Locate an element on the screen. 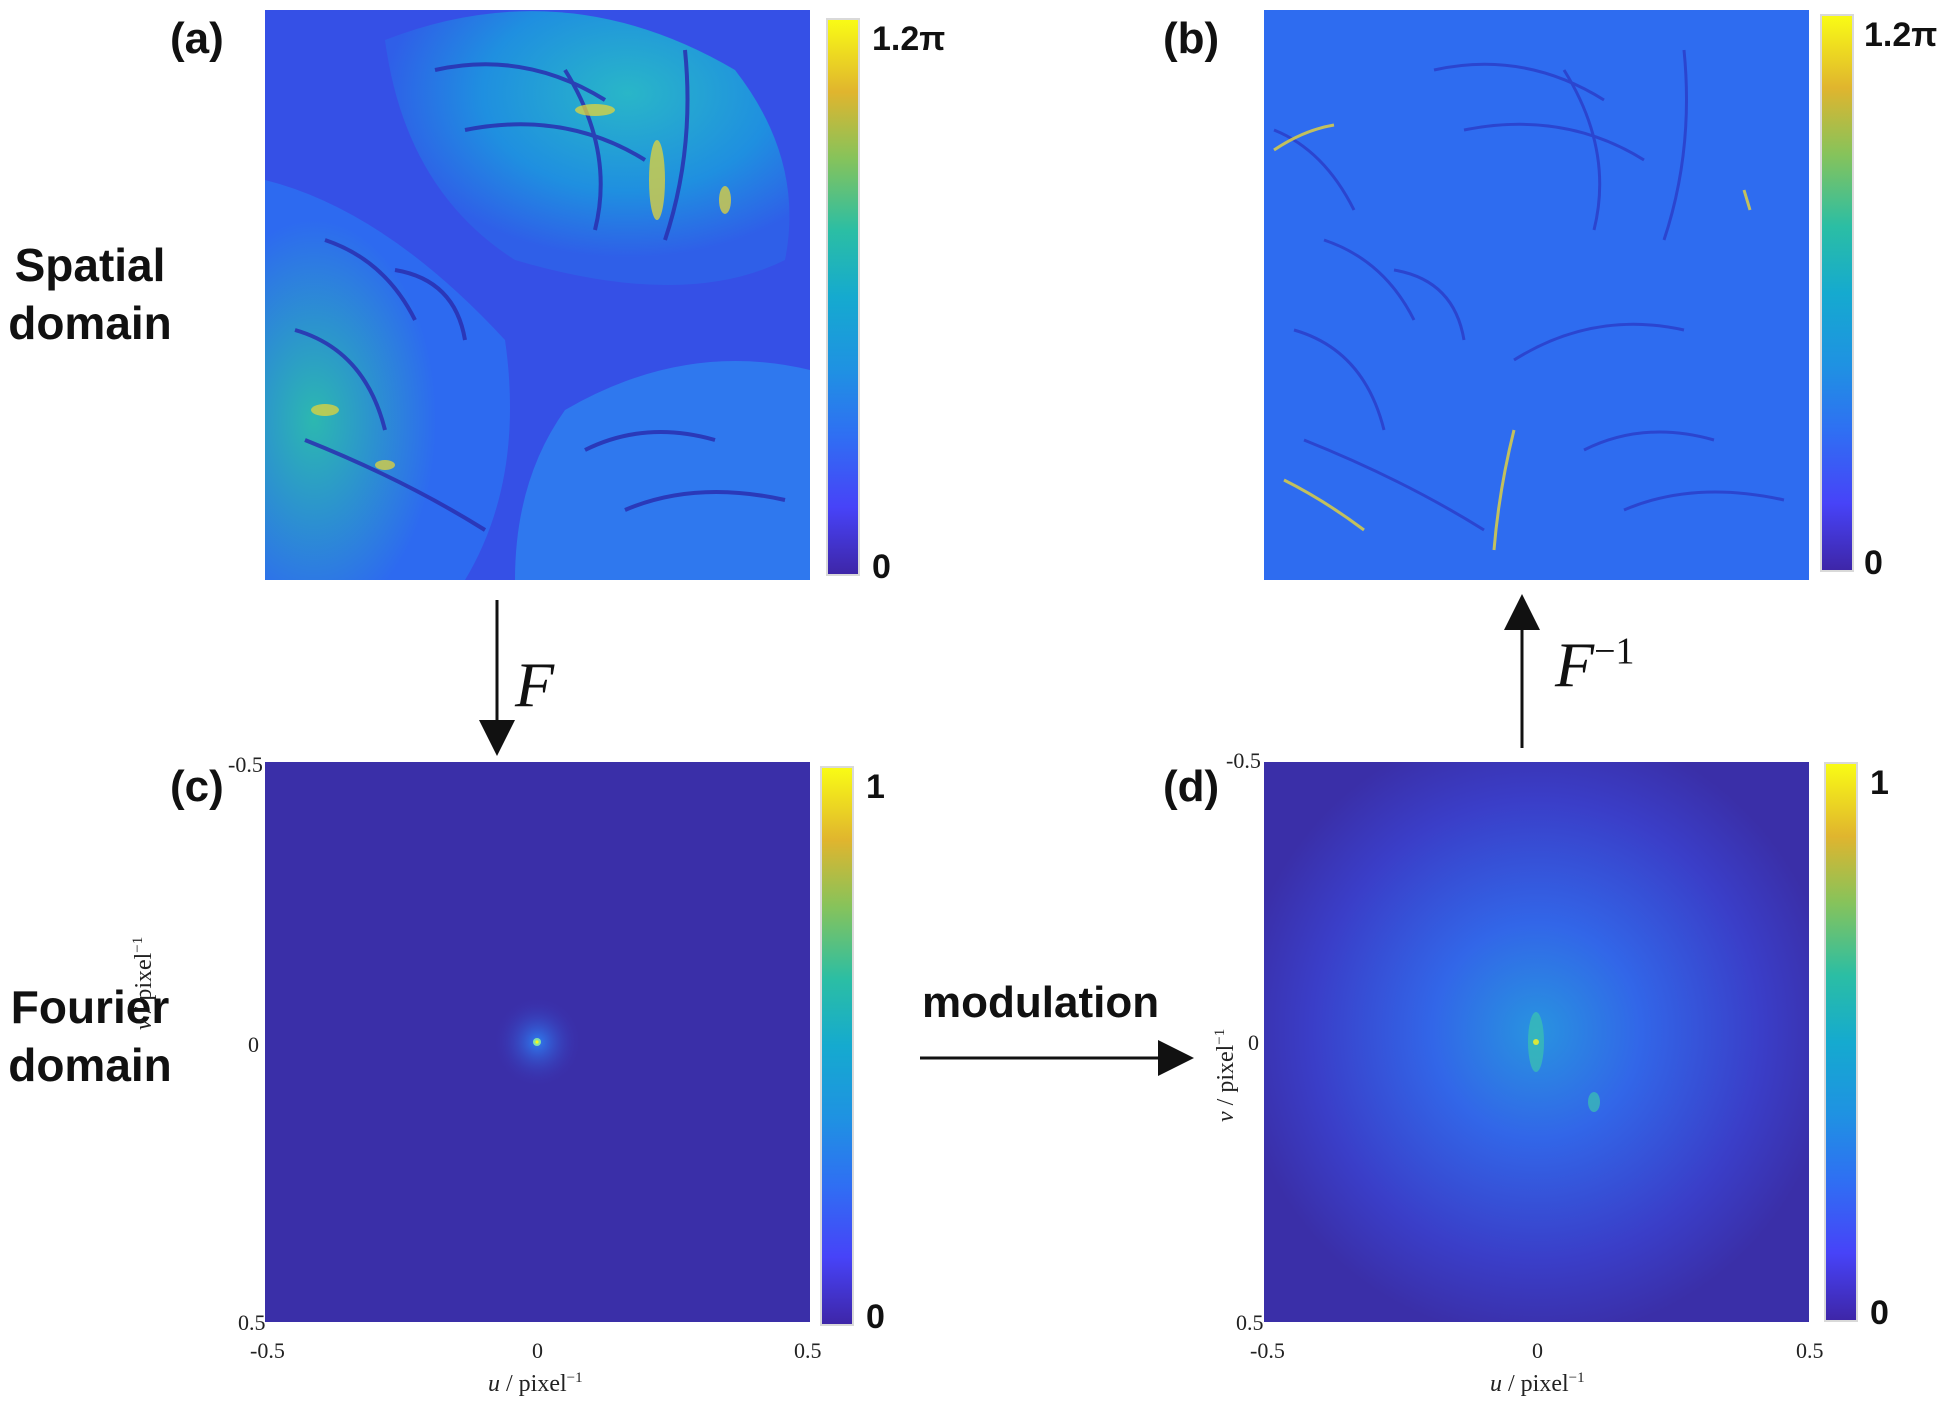 This screenshot has height=1412, width=1958. colorbar-c-max-label: 1 is located at coordinates (875, 787).